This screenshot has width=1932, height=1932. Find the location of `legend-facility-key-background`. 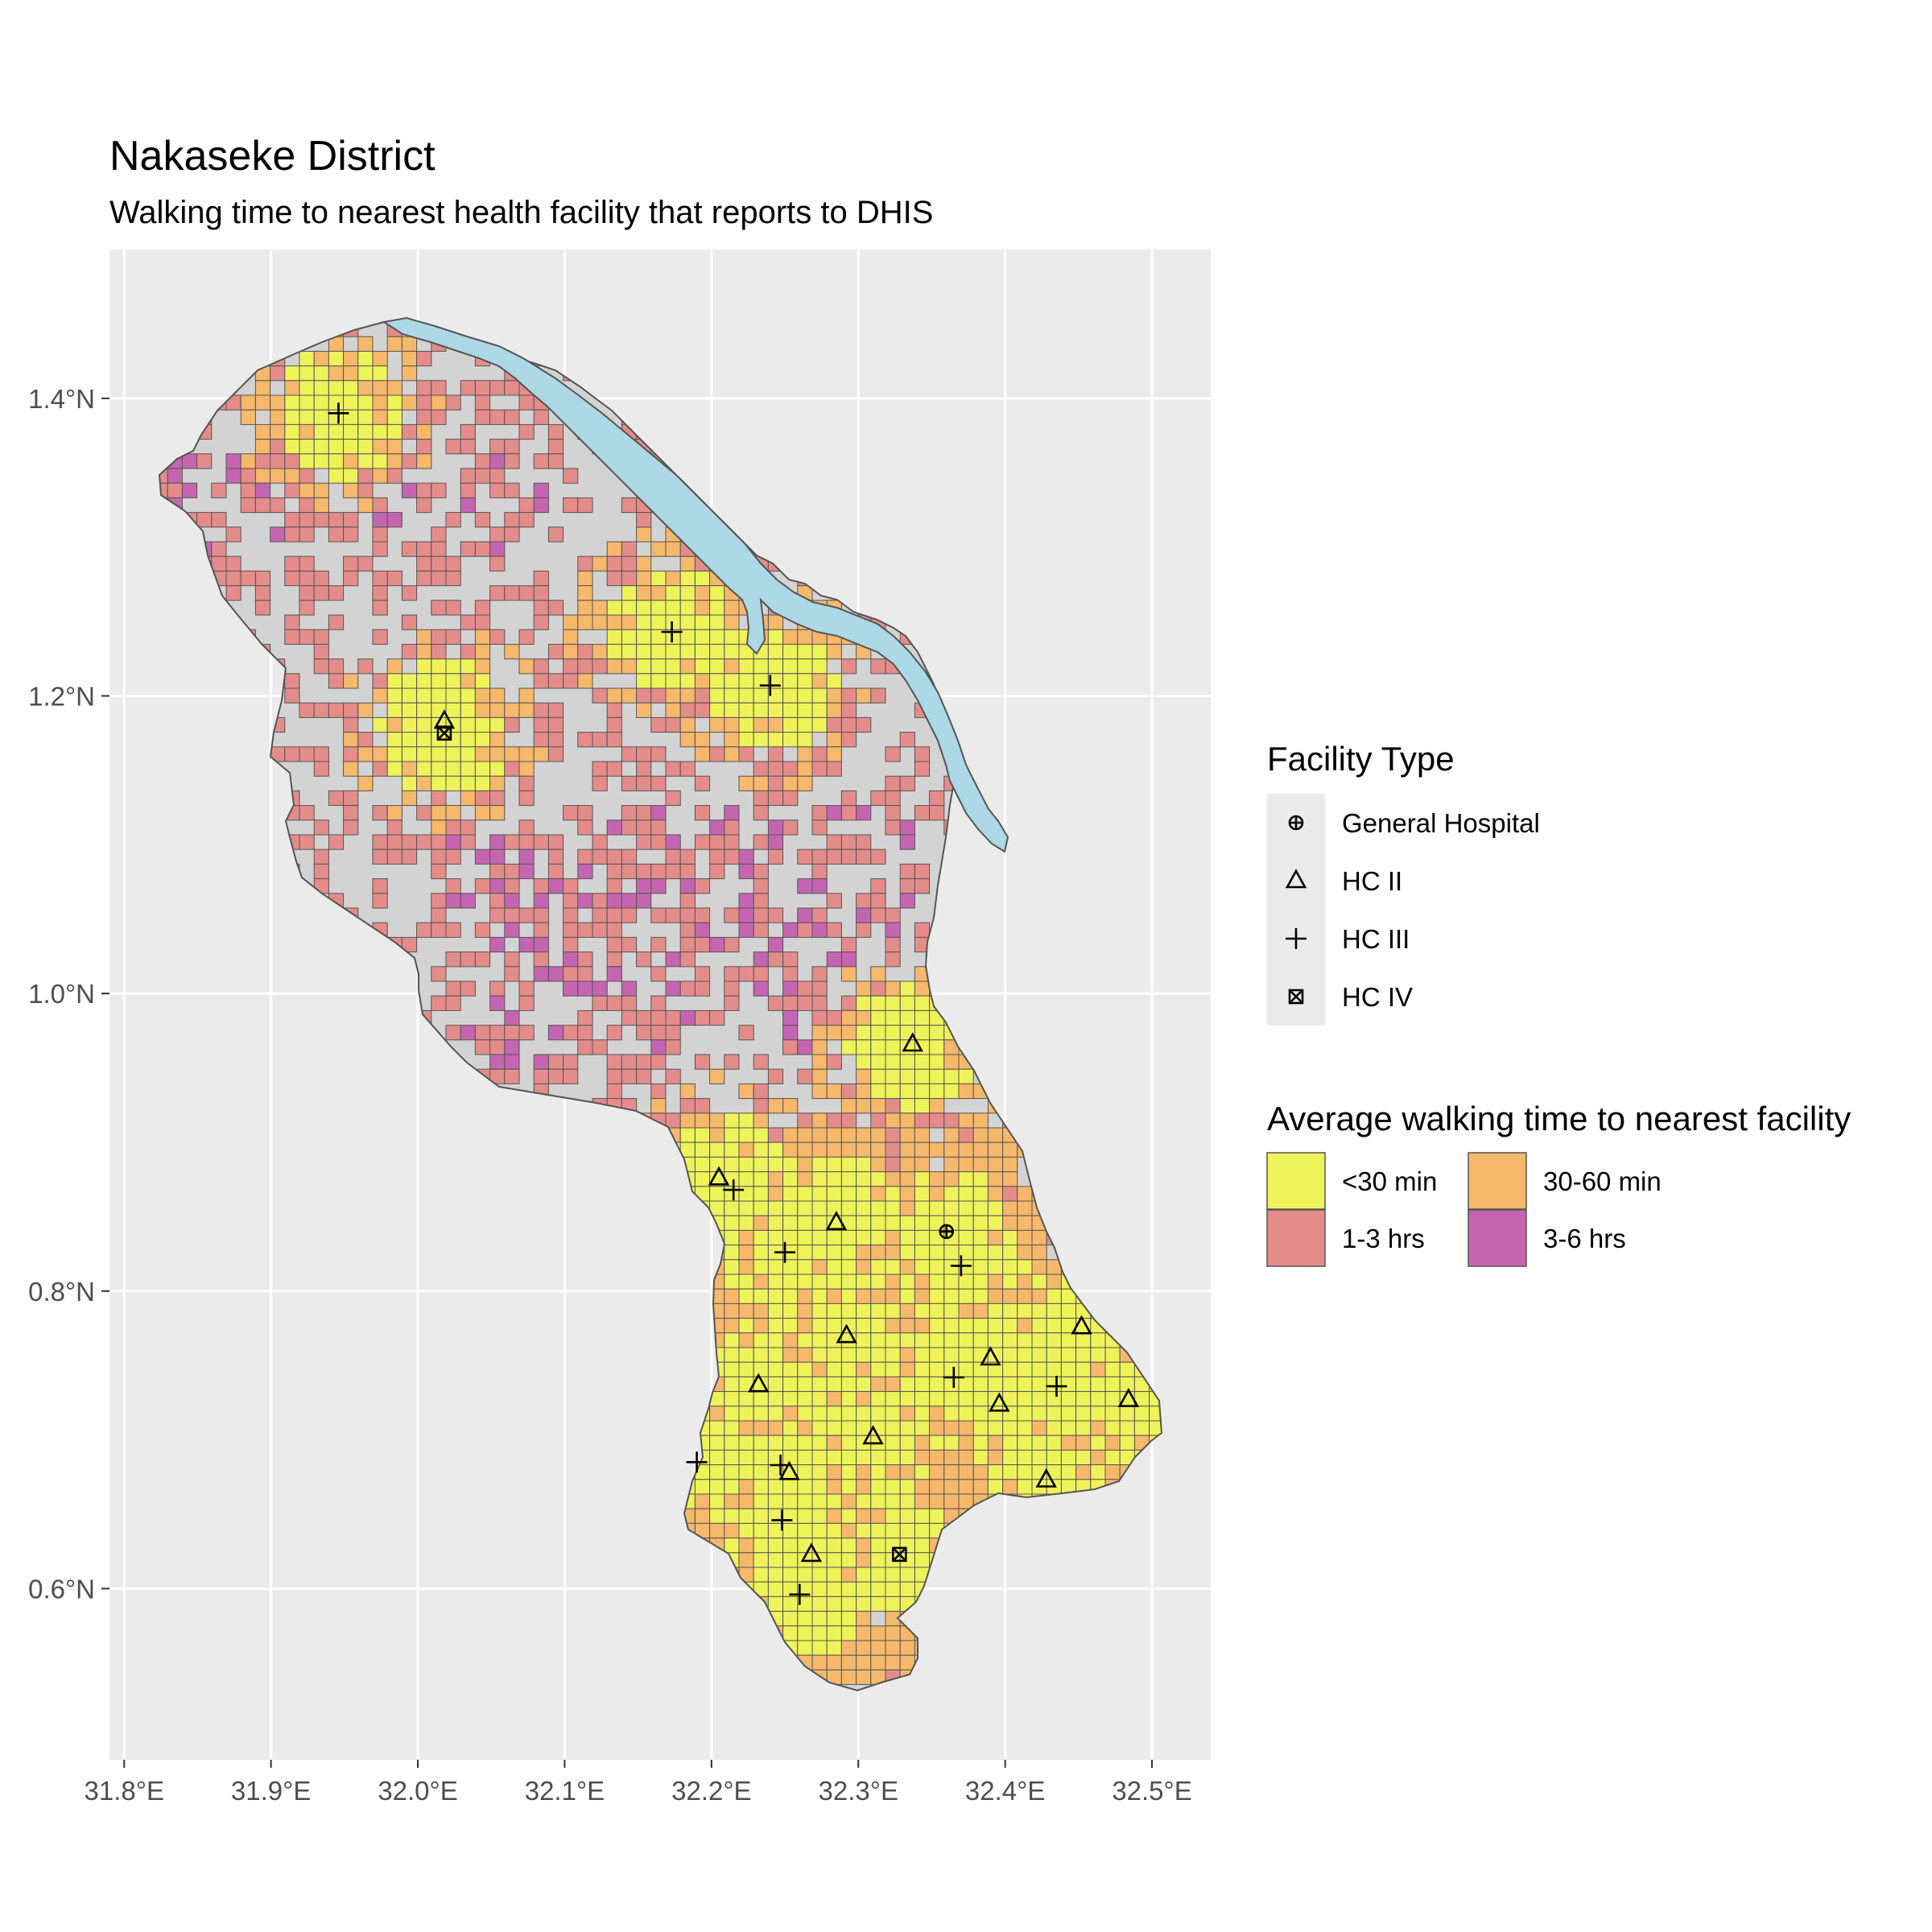

legend-facility-key-background is located at coordinates (1296, 910).